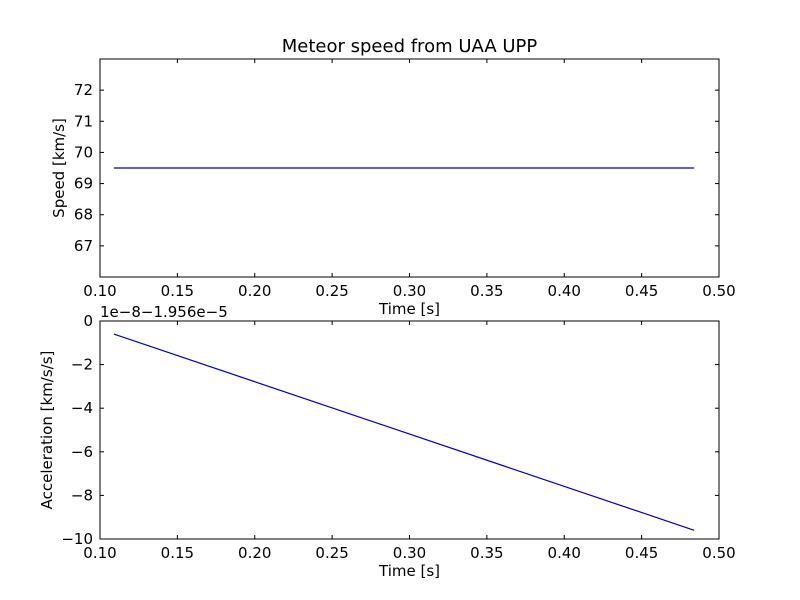 The height and width of the screenshot is (600, 800). I want to click on acceleration-x-tick-label: 0.30, so click(409, 553).